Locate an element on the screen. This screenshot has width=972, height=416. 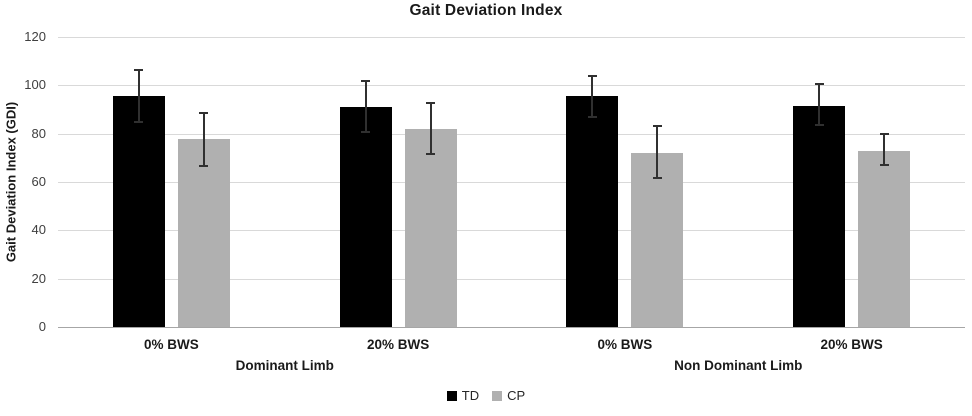
x-category-label-4: 20% BWS is located at coordinates (851, 344).